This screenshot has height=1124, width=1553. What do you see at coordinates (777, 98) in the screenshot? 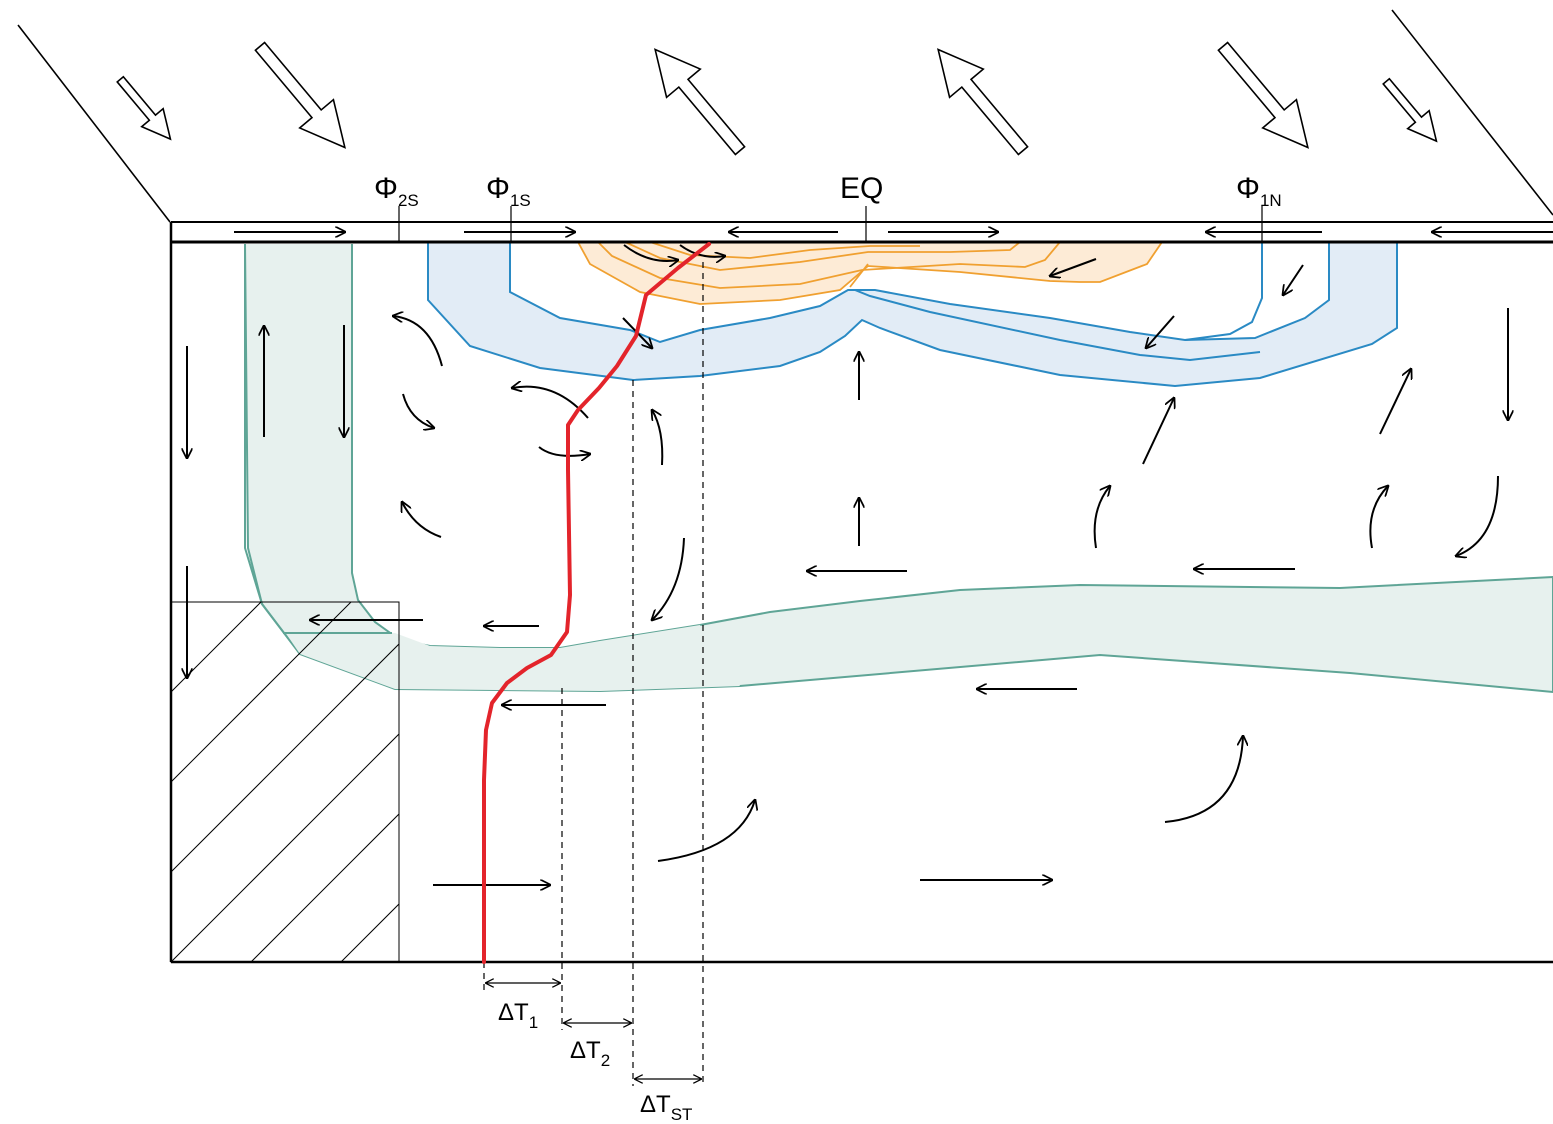
I see `wind-arrows` at bounding box center [777, 98].